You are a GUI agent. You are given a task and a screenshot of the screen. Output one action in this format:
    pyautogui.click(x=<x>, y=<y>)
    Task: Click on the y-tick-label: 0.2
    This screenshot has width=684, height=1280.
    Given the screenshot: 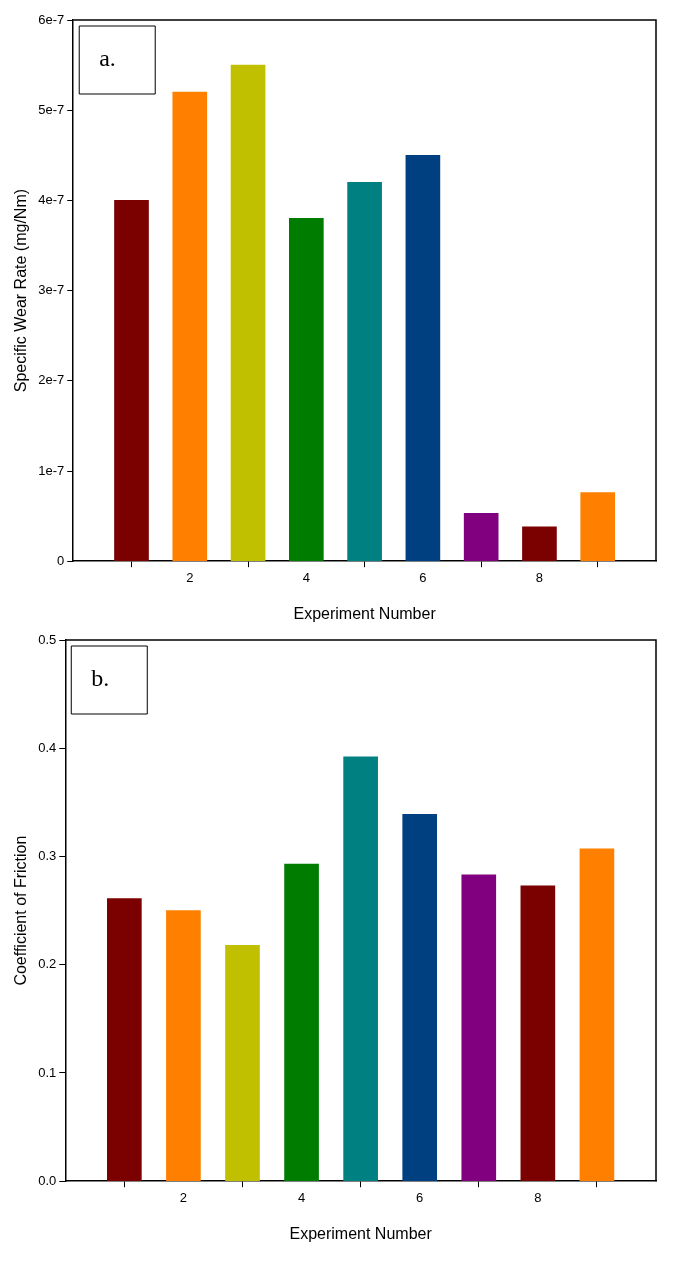 What is the action you would take?
    pyautogui.click(x=47, y=964)
    